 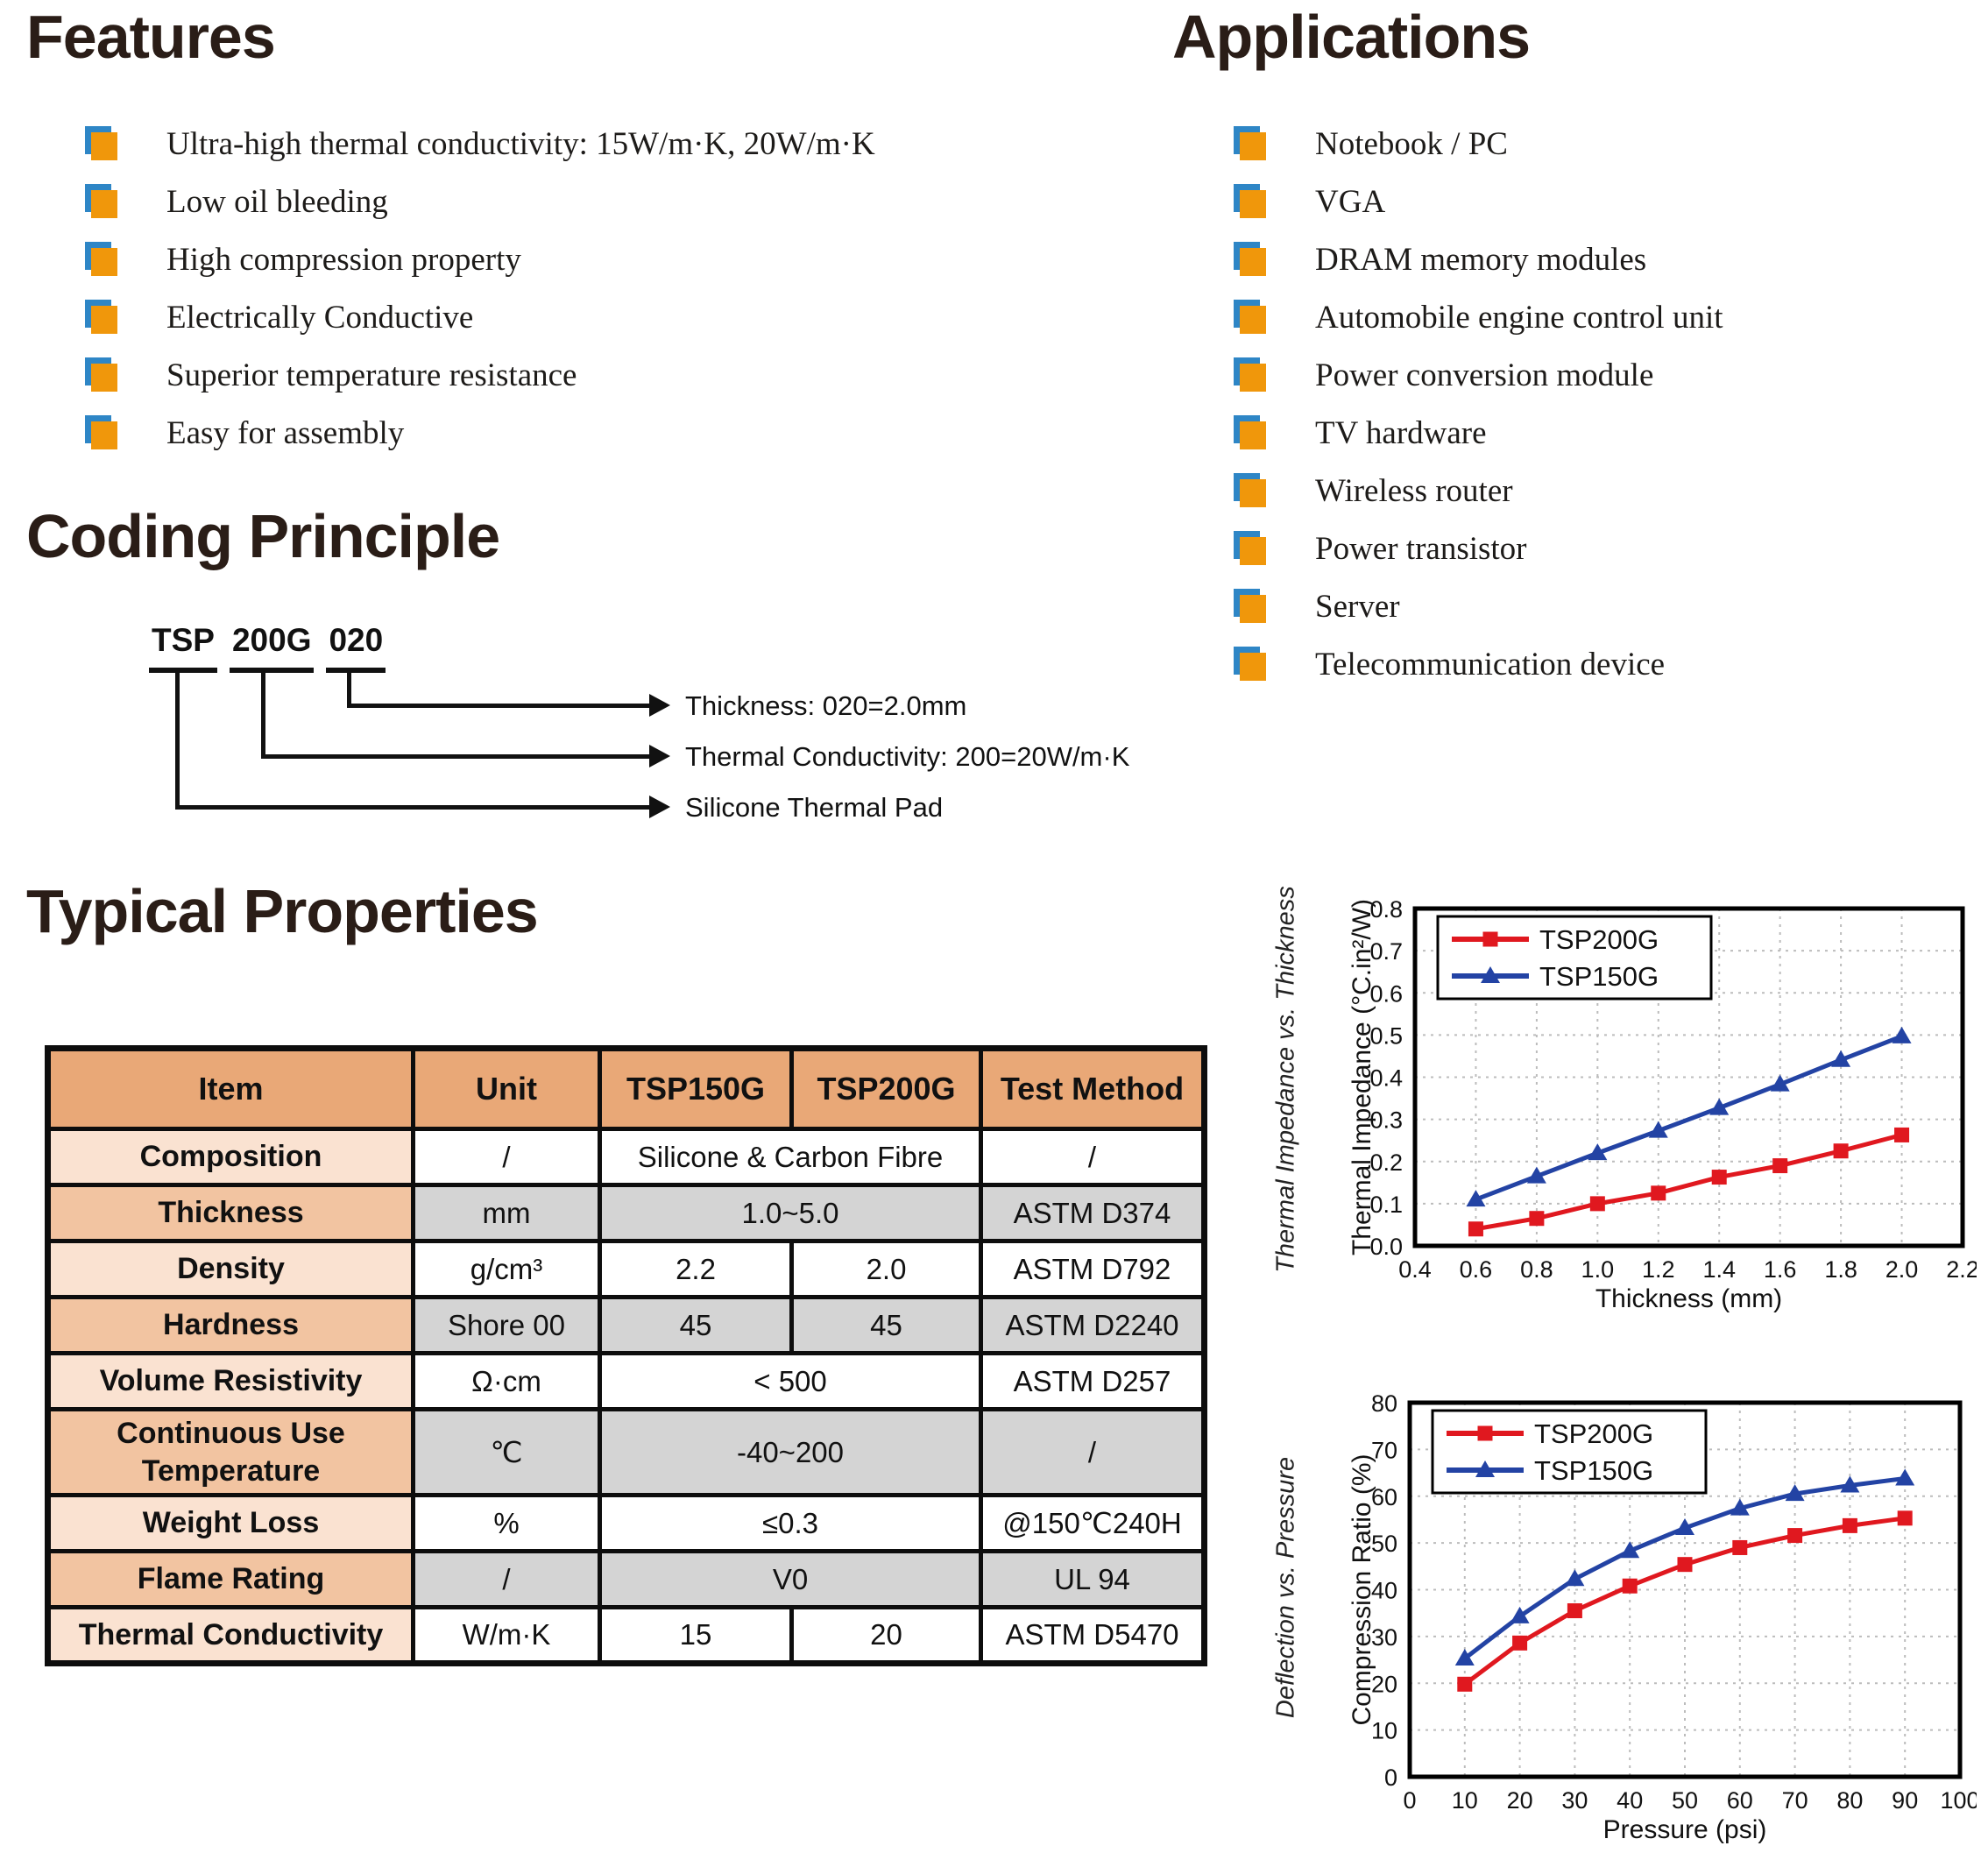 What do you see at coordinates (230, 1523) in the screenshot?
I see `item-cell: Weight Loss` at bounding box center [230, 1523].